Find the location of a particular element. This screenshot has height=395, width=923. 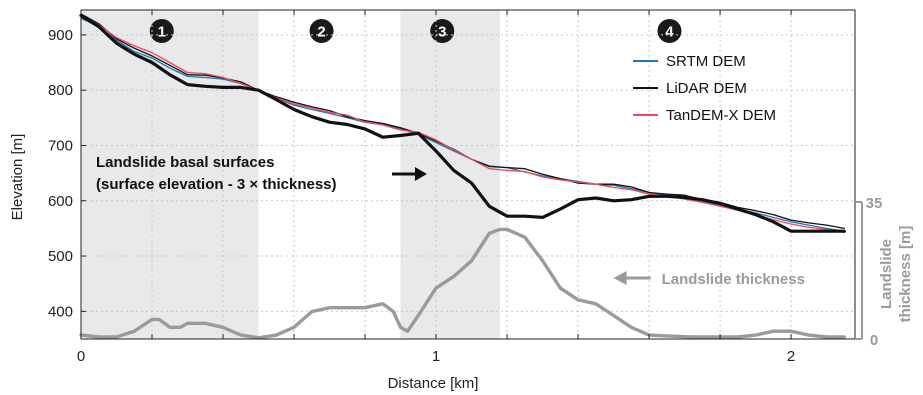

y-tick-label: 400 is located at coordinates (60, 311).